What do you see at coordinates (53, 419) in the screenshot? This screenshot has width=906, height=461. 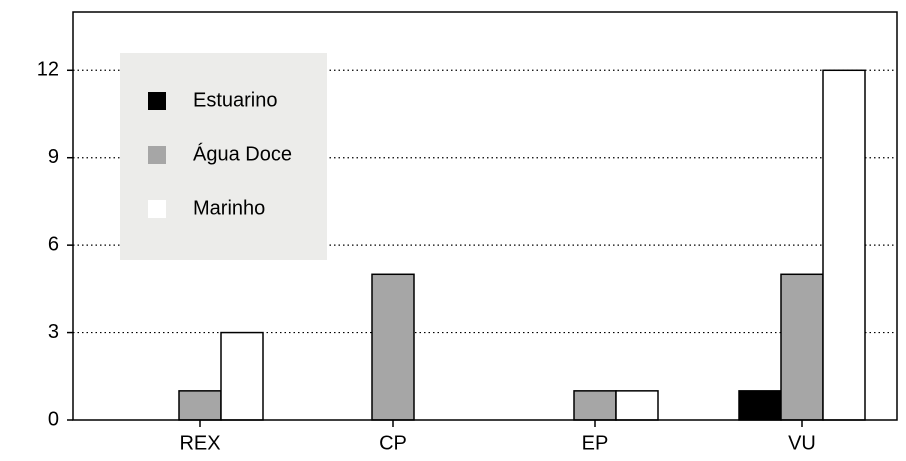 I see `y-tick-label: 0` at bounding box center [53, 419].